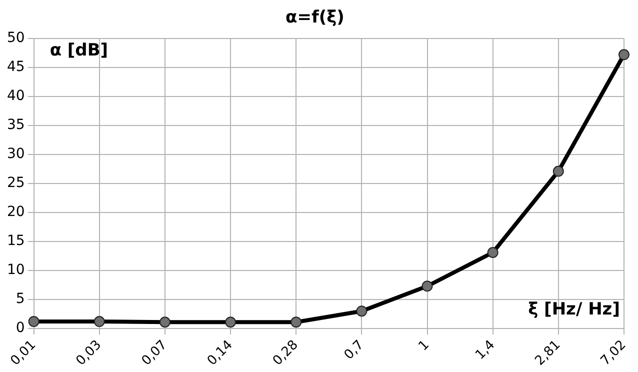 The width and height of the screenshot is (638, 372). What do you see at coordinates (15, 38) in the screenshot?
I see `y-tick-label: 50` at bounding box center [15, 38].